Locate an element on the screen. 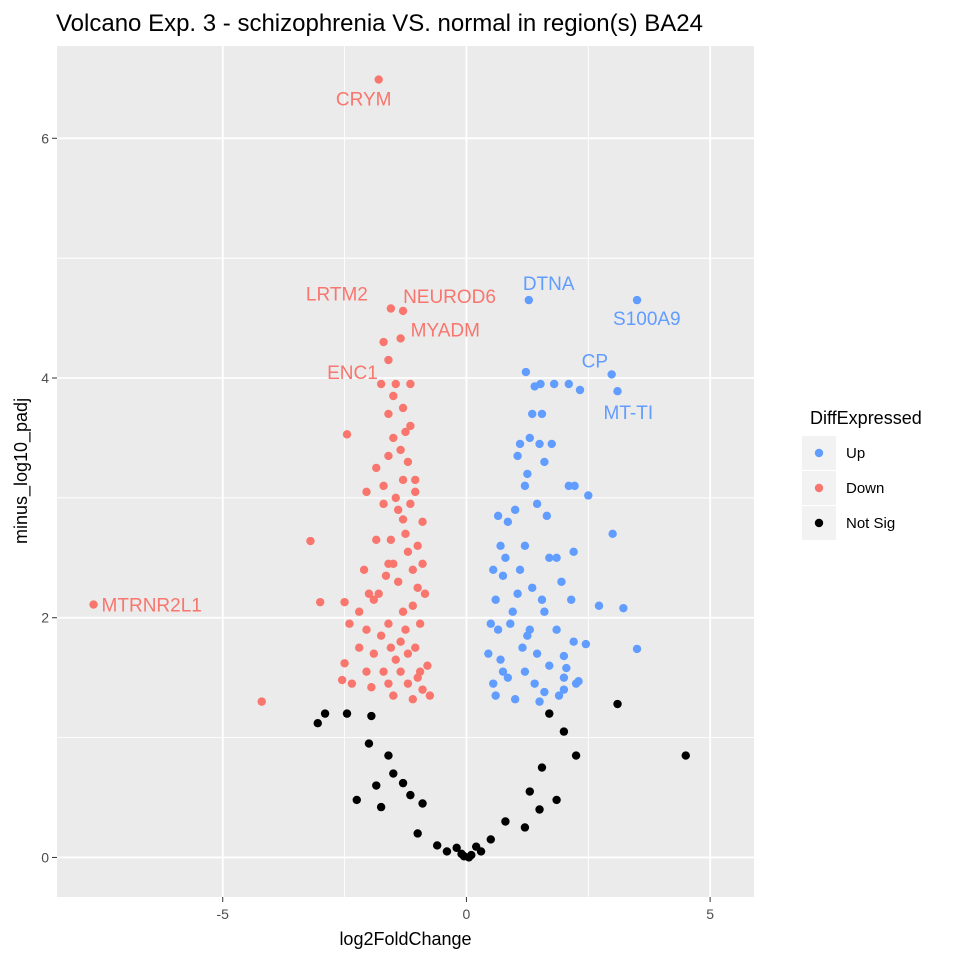 This screenshot has height=960, width=960. legend-swatch-notsig is located at coordinates (819, 523).